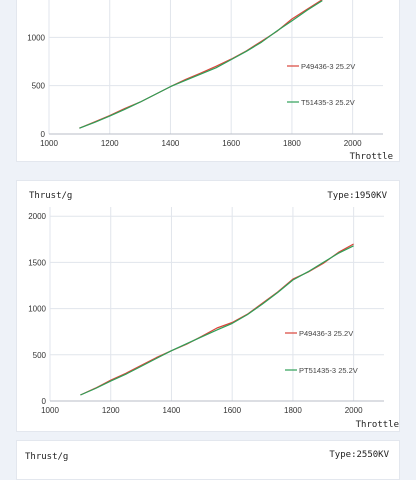 This screenshot has height=480, width=416. What do you see at coordinates (37, 216) in the screenshot?
I see `y-tick-label: 2000` at bounding box center [37, 216].